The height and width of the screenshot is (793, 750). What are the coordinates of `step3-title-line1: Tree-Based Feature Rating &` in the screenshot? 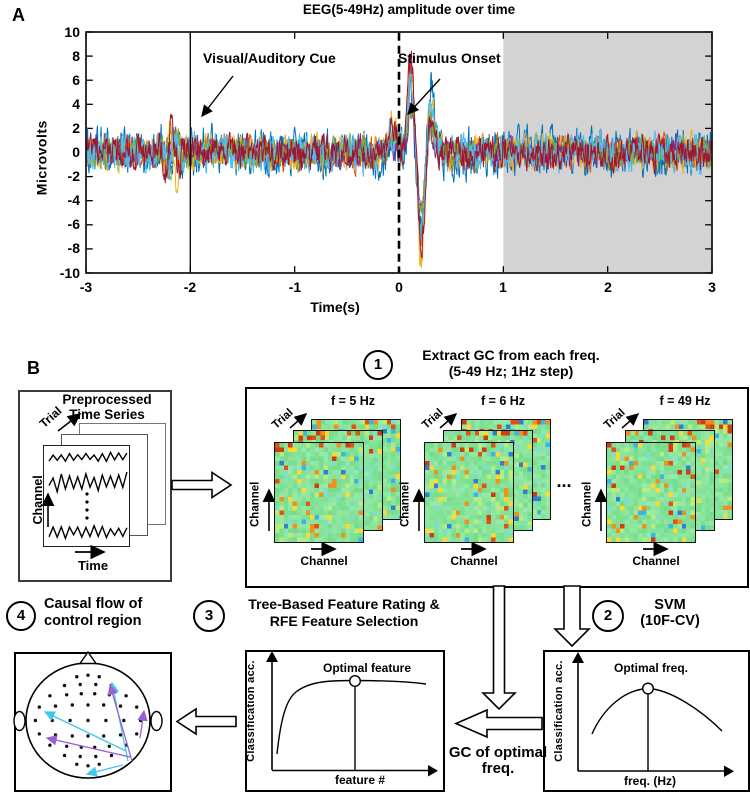 It's located at (344, 604).